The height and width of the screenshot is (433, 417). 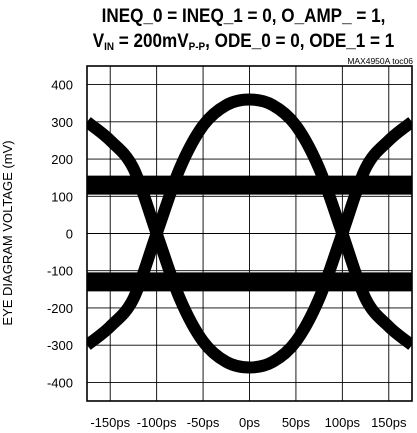 I want to click on chart-title-line-2: VIN = 200mVP-P, ODE_0 = 0, ODE_1 = 1, so click(x=243, y=44).